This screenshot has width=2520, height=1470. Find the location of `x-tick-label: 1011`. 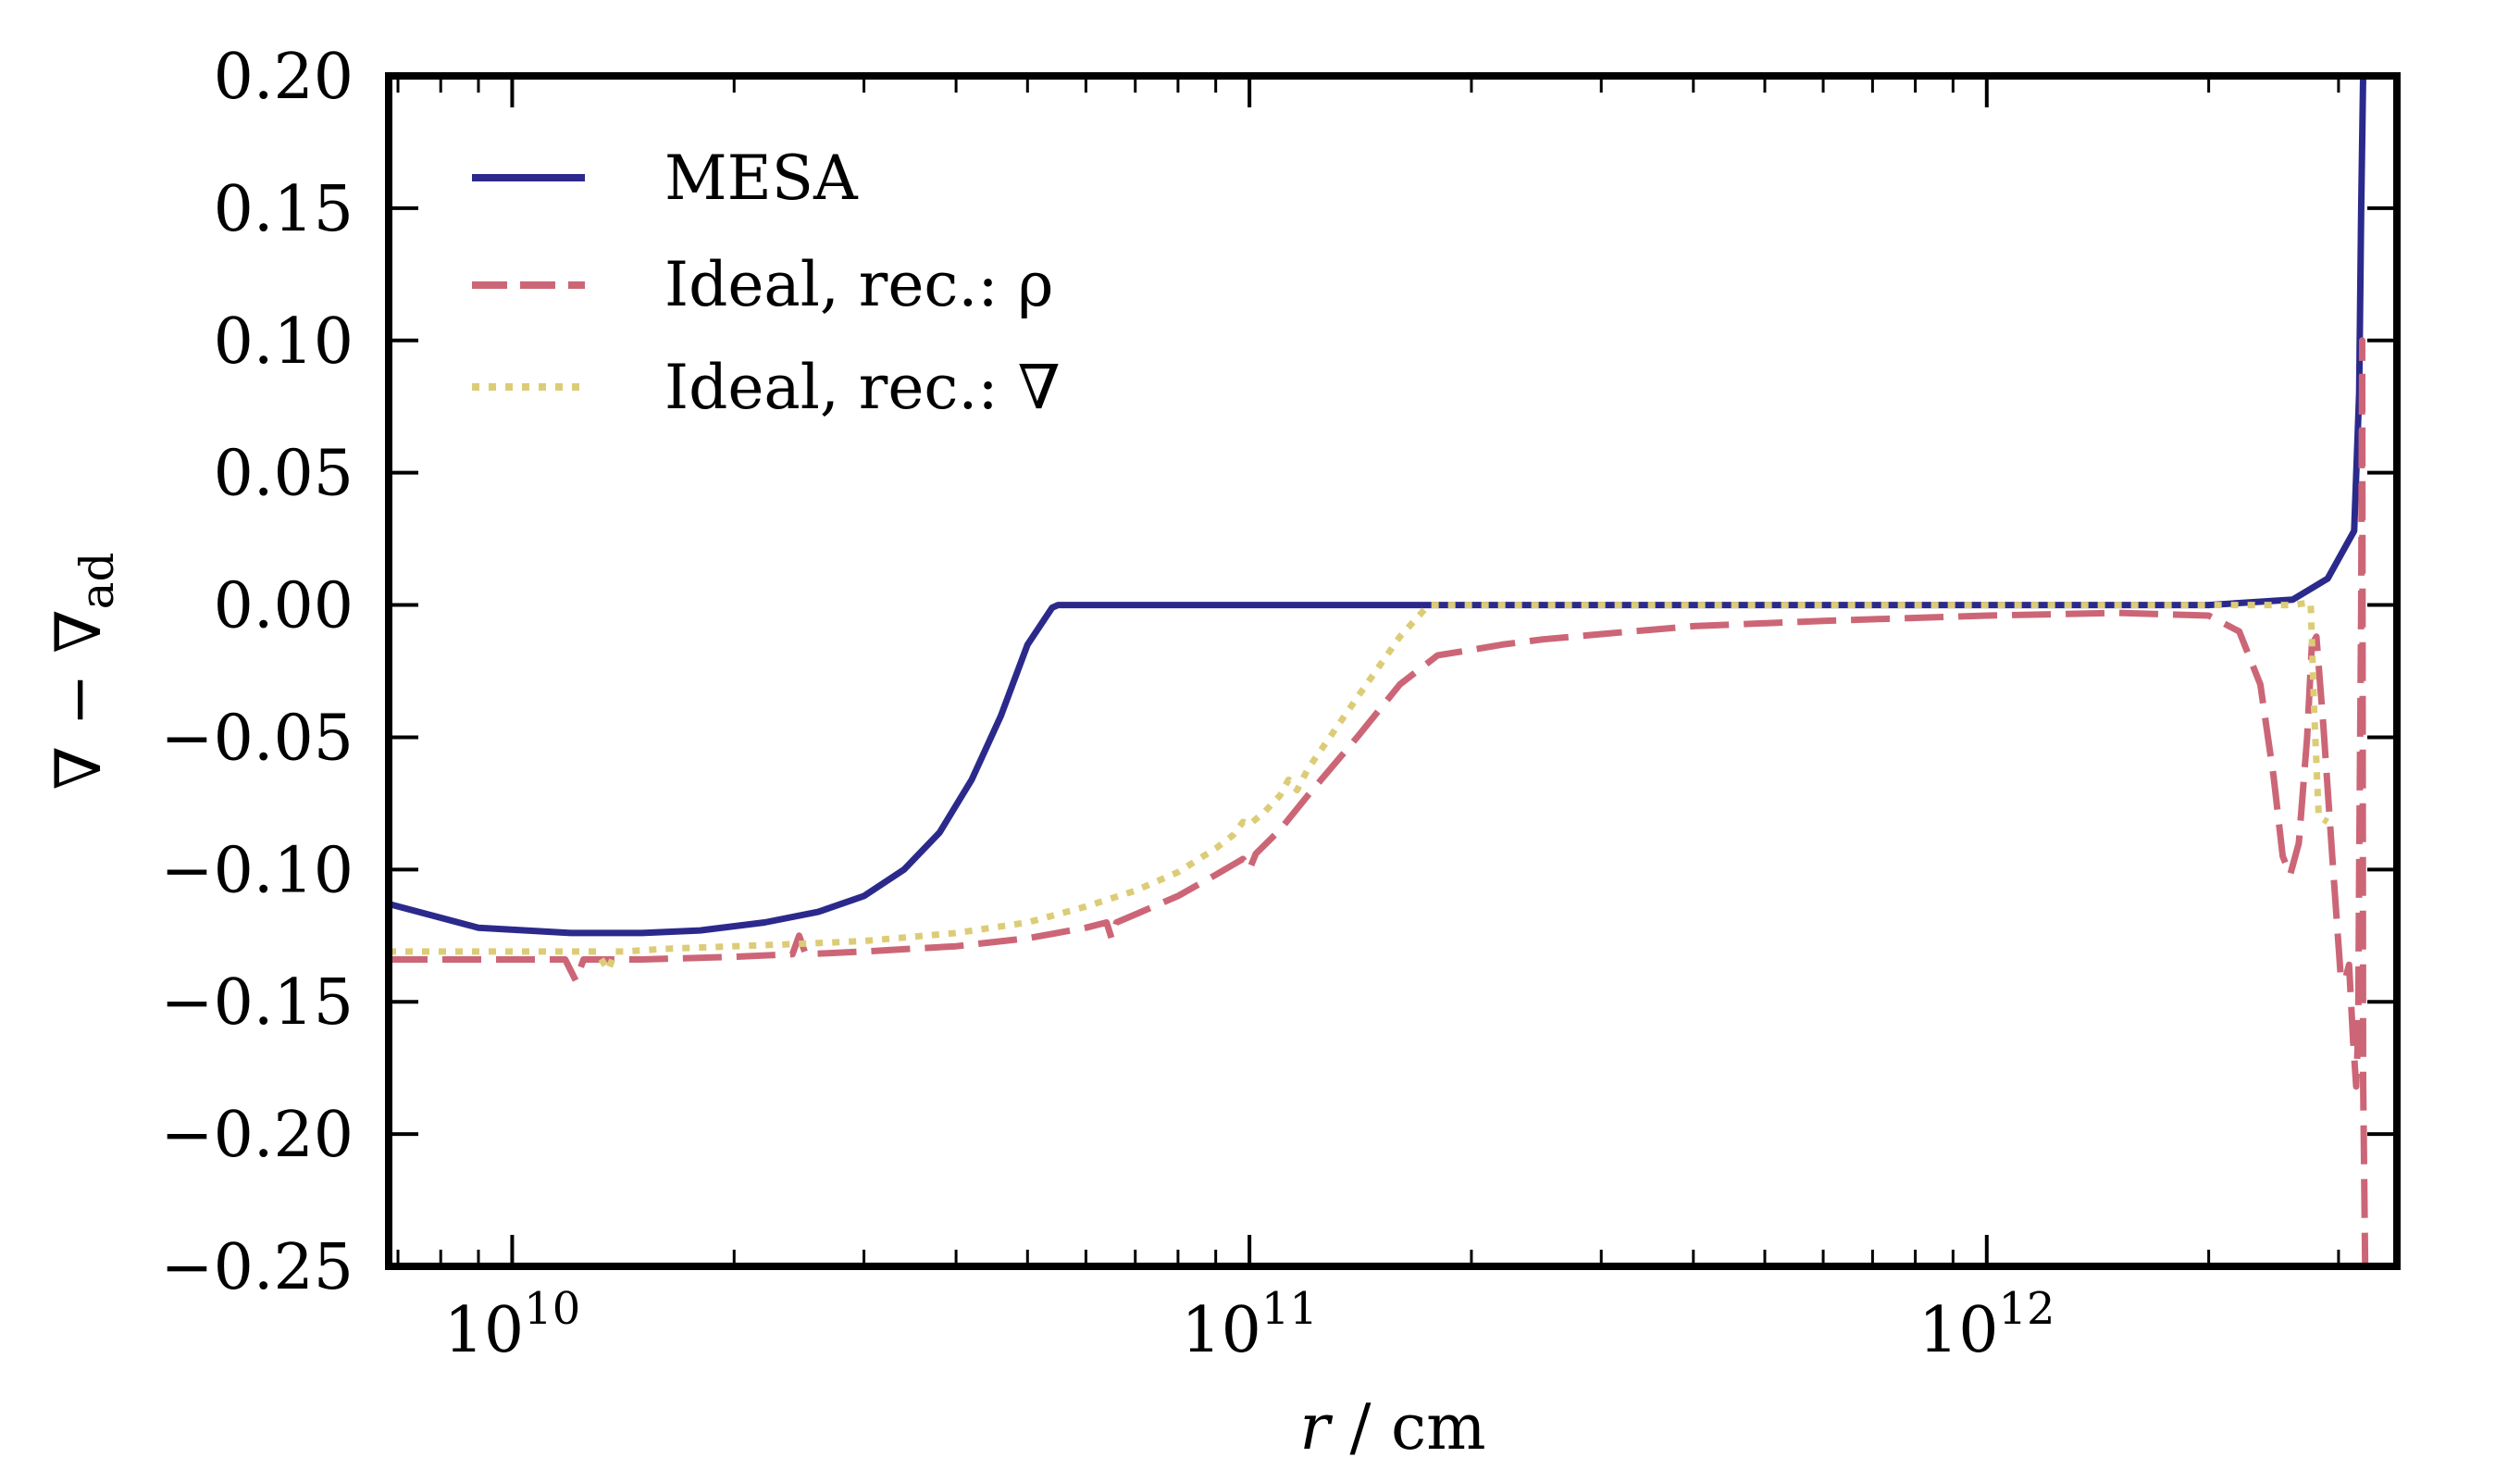

x-tick-label: 1011 is located at coordinates (1249, 1325).